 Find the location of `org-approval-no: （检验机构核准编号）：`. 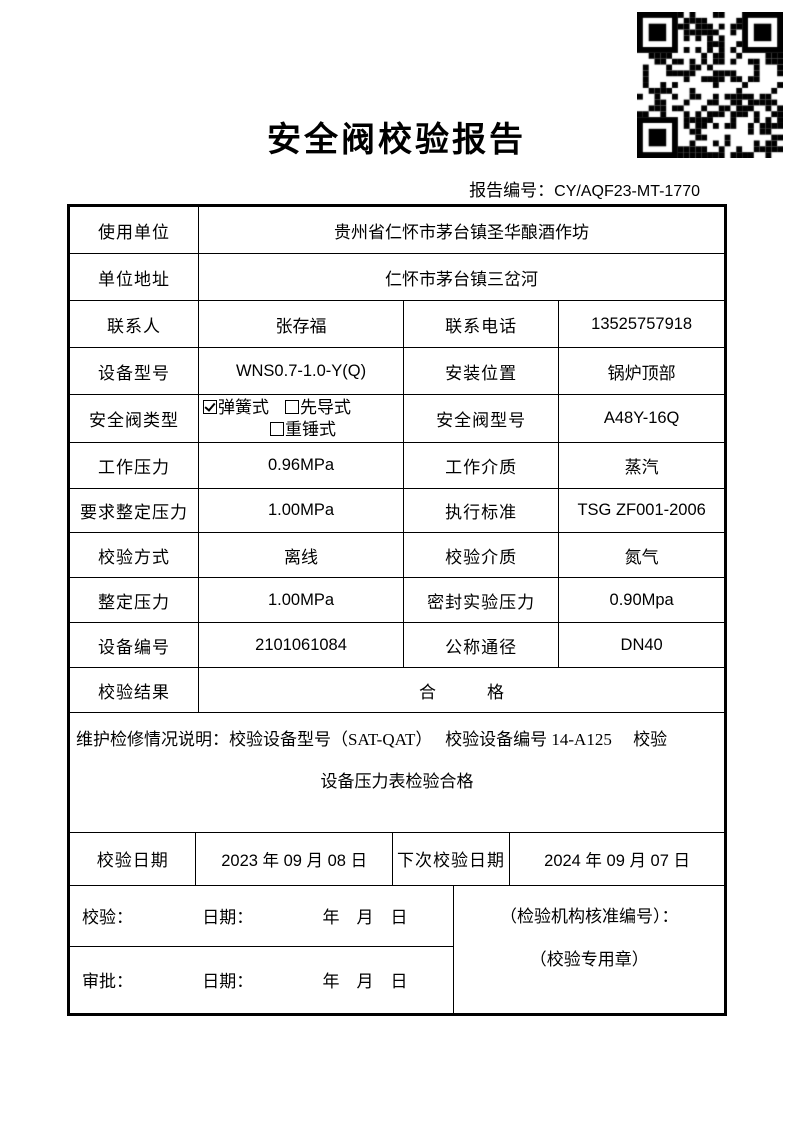

org-approval-no: （检验机构核准编号）： is located at coordinates (589, 916).